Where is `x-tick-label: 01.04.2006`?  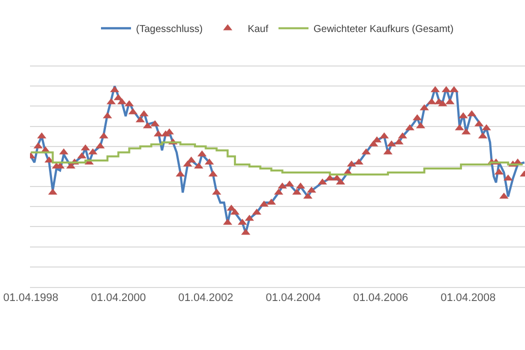
x-tick-label: 01.04.2006 is located at coordinates (380, 298).